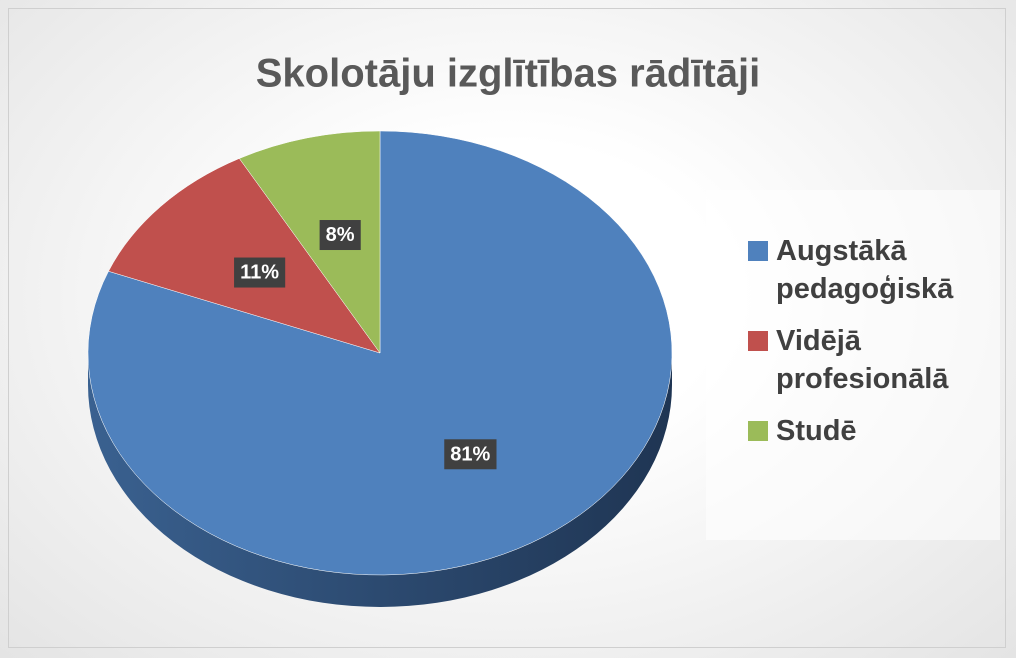 The height and width of the screenshot is (658, 1016). I want to click on legend-item: Augstākā pedagoģiskā, so click(874, 270).